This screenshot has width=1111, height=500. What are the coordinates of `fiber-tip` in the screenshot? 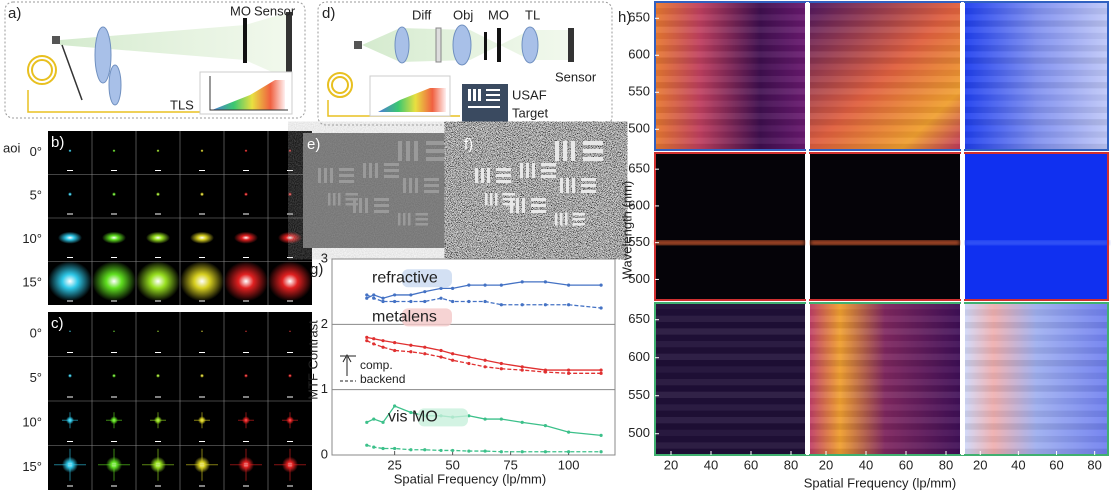 It's located at (56, 40).